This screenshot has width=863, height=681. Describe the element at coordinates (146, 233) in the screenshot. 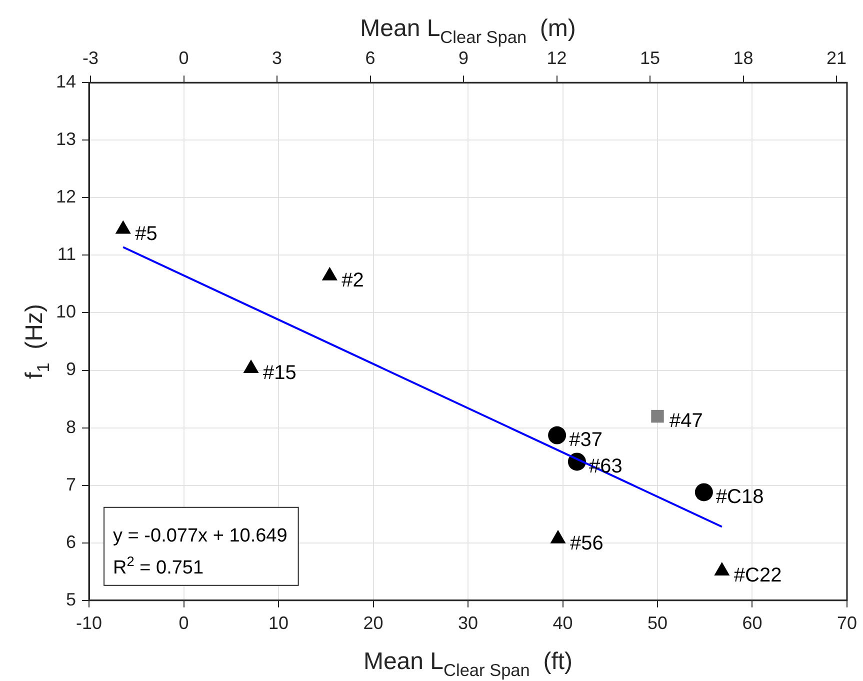

I see `annotation: #5` at that location.